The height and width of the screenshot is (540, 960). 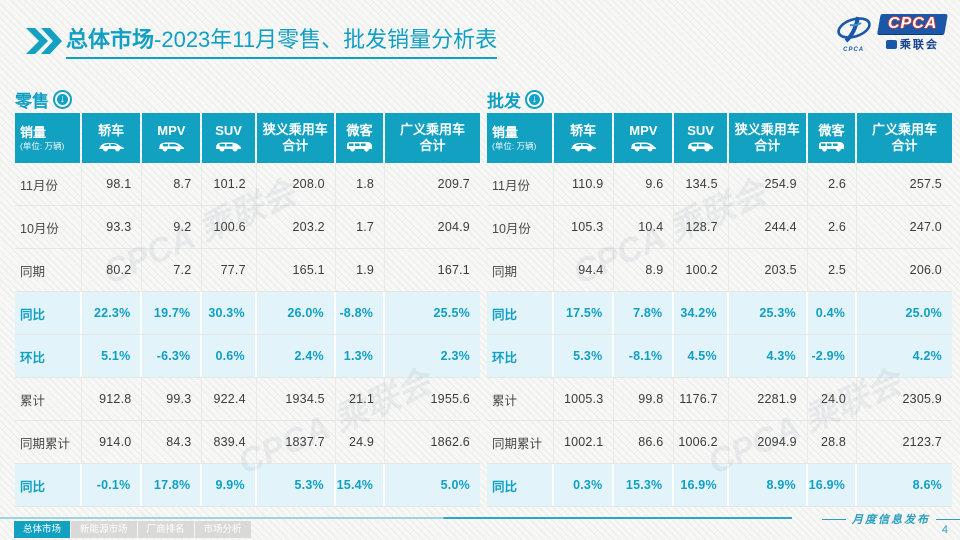 What do you see at coordinates (172, 184) in the screenshot?
I see `cell-value: 8.7` at bounding box center [172, 184].